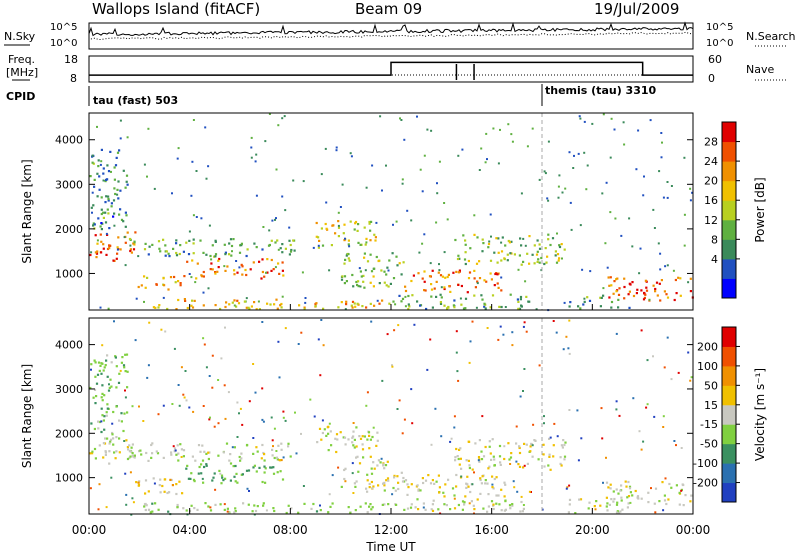 The image size is (800, 554). I want to click on sky-left-tick-bottom: 10^0, so click(64, 43).